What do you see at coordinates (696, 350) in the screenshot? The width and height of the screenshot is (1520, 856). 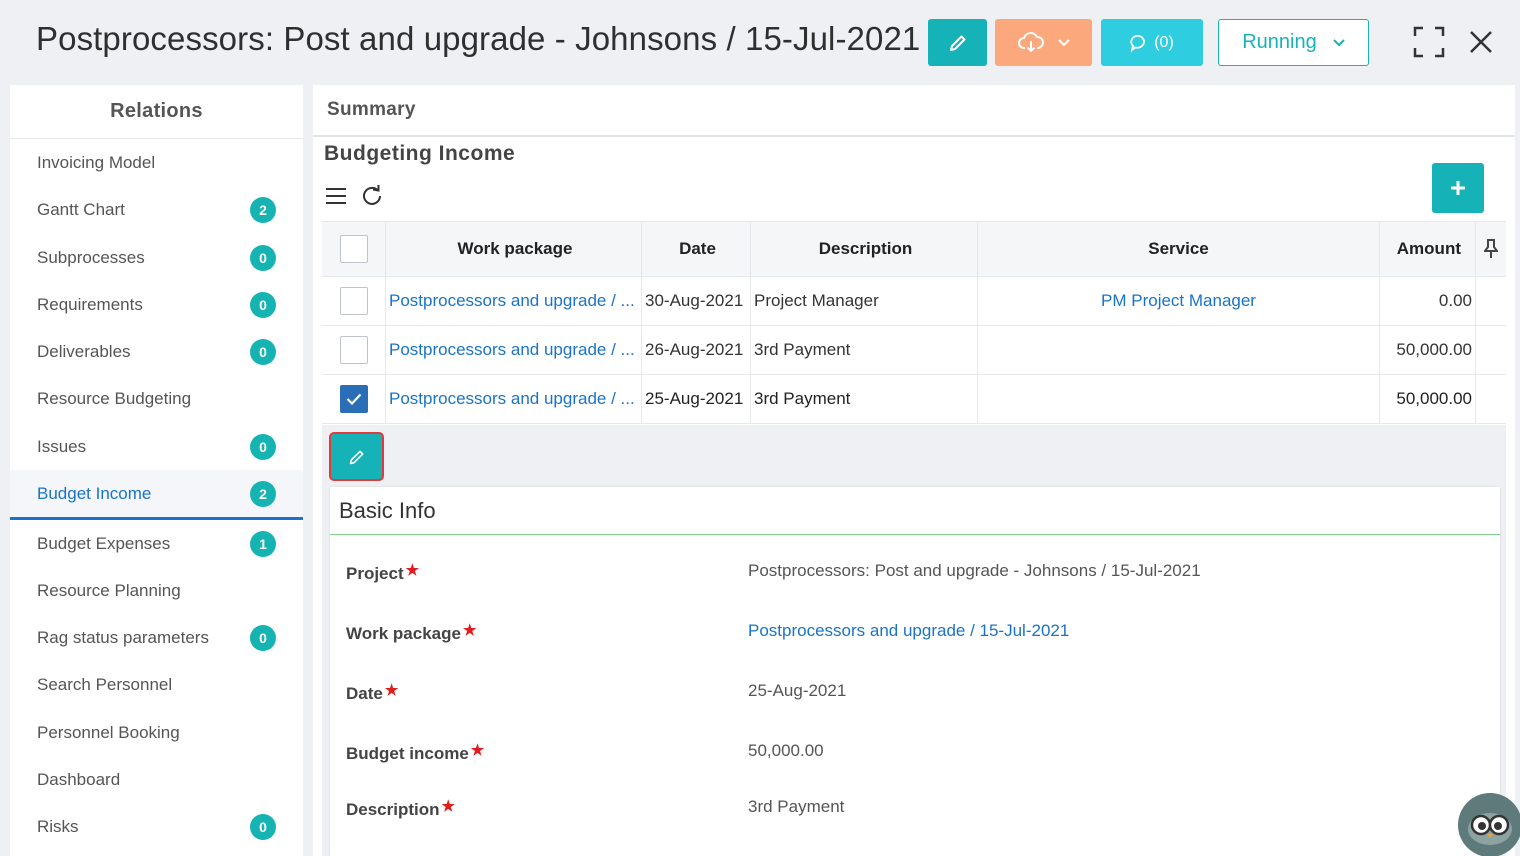 I see `date-cell: 26-Aug-2021` at bounding box center [696, 350].